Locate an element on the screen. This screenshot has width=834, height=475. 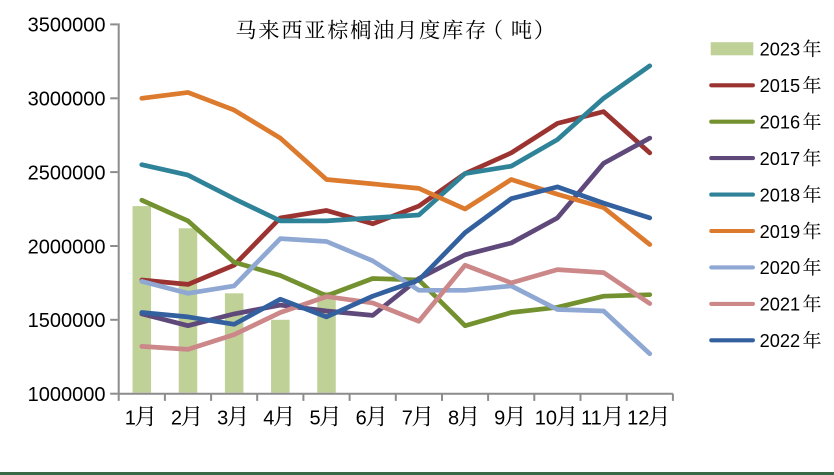
svg-text: 2021 is located at coordinates (780, 305).